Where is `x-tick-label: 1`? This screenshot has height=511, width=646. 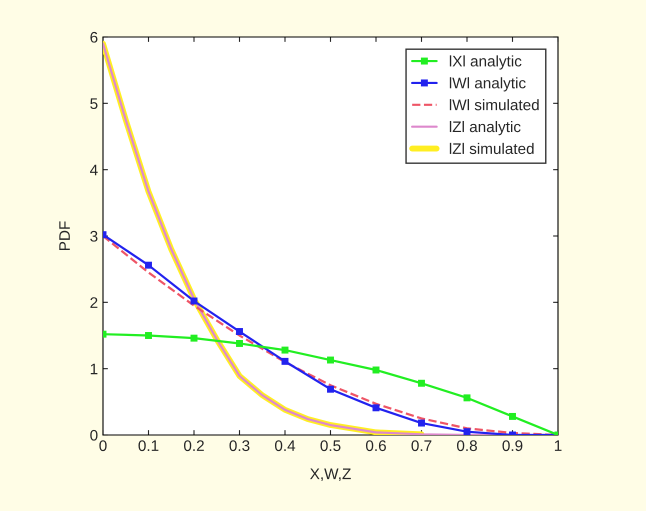 x-tick-label: 1 is located at coordinates (558, 445).